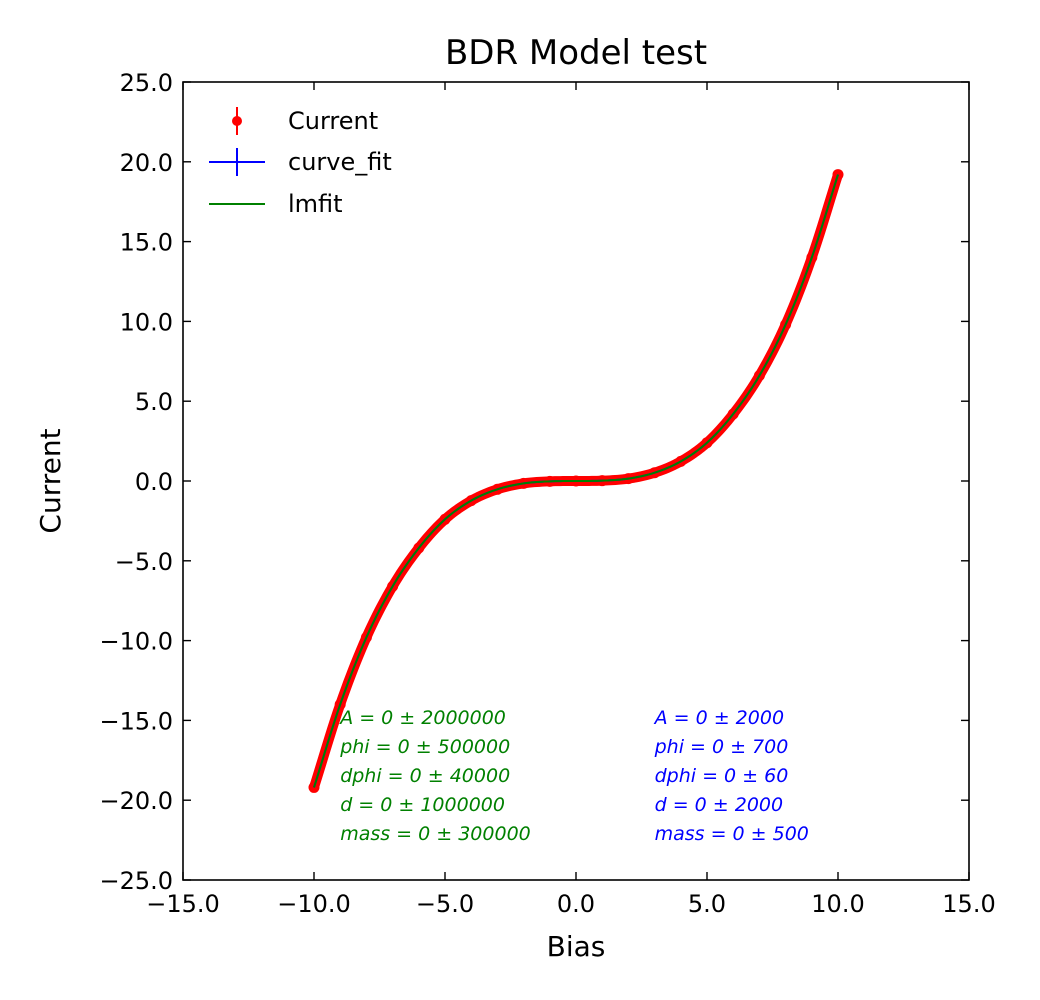 The width and height of the screenshot is (1040, 1000). I want to click on x-tick-label: 5.0, so click(707, 904).